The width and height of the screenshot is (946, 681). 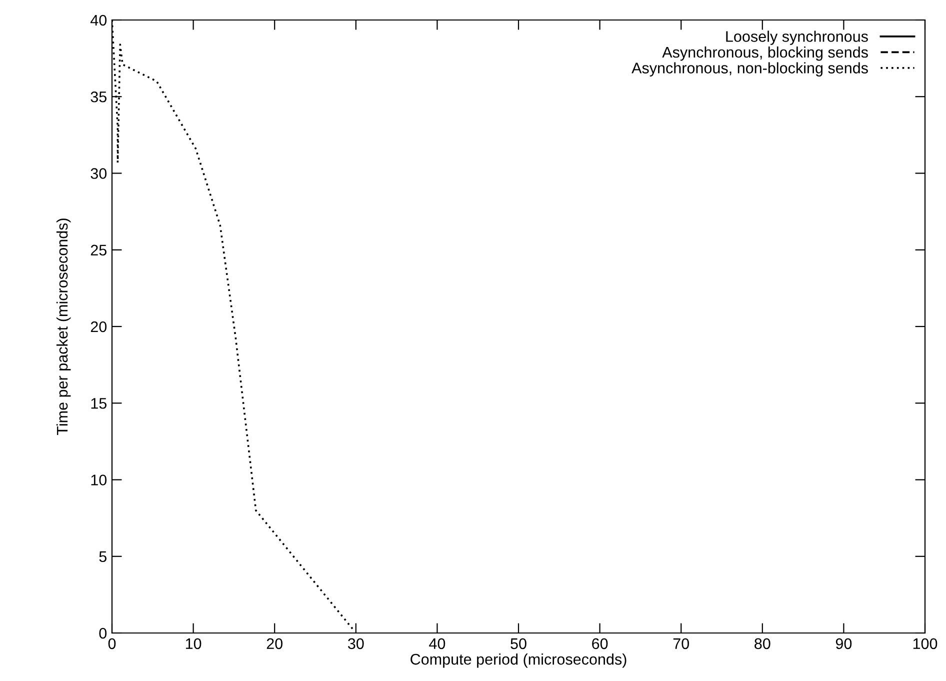 I want to click on x-tick-label: 80, so click(x=762, y=644).